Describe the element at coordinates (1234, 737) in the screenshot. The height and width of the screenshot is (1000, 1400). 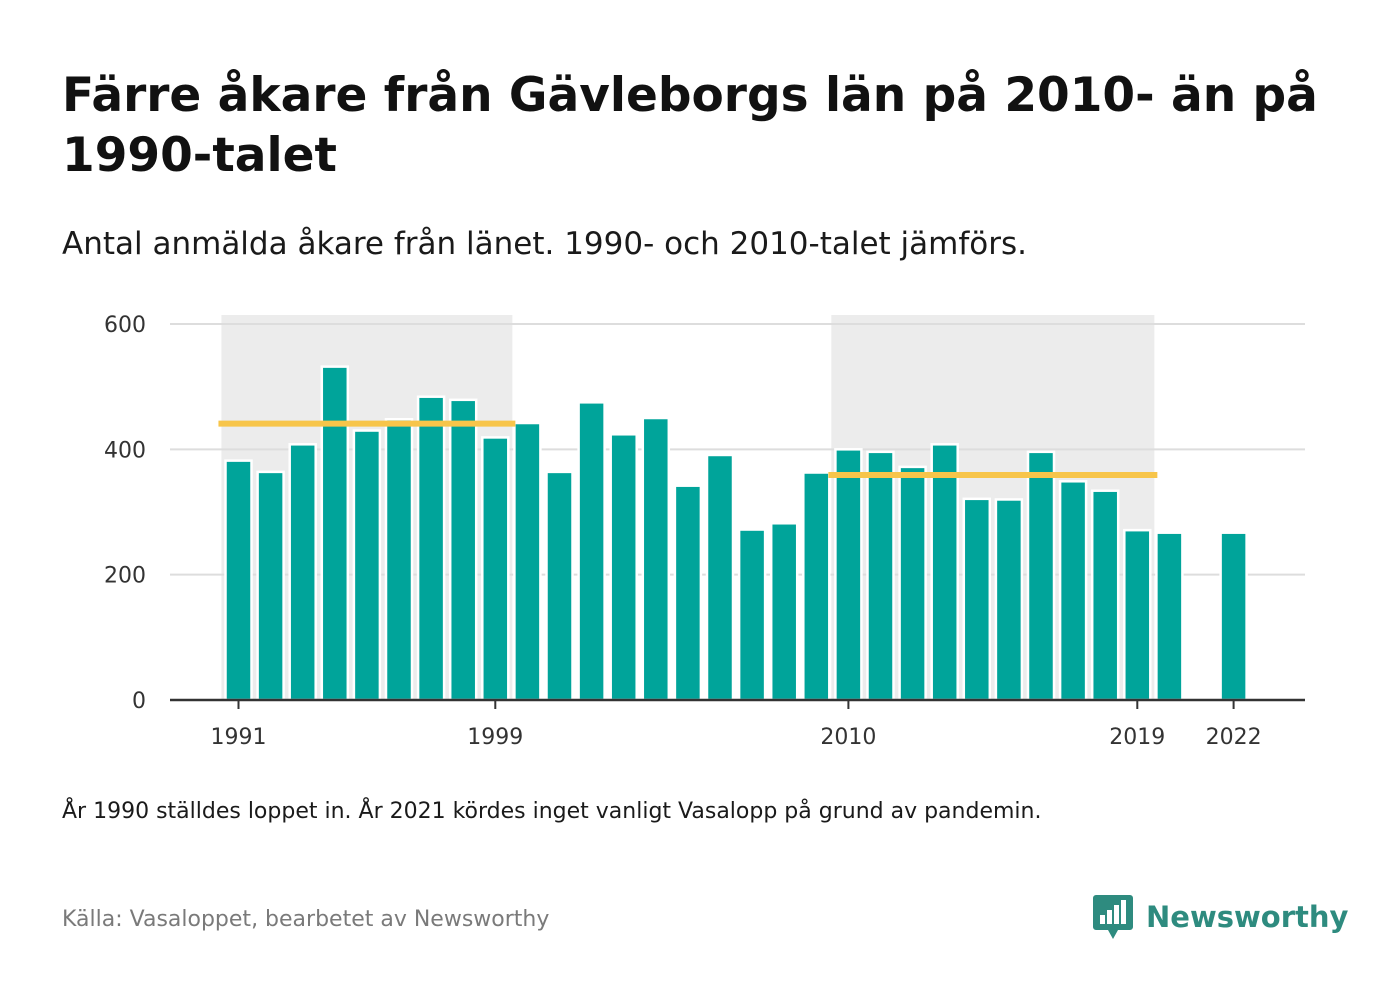
I see `x-tick-label: 2022` at that location.